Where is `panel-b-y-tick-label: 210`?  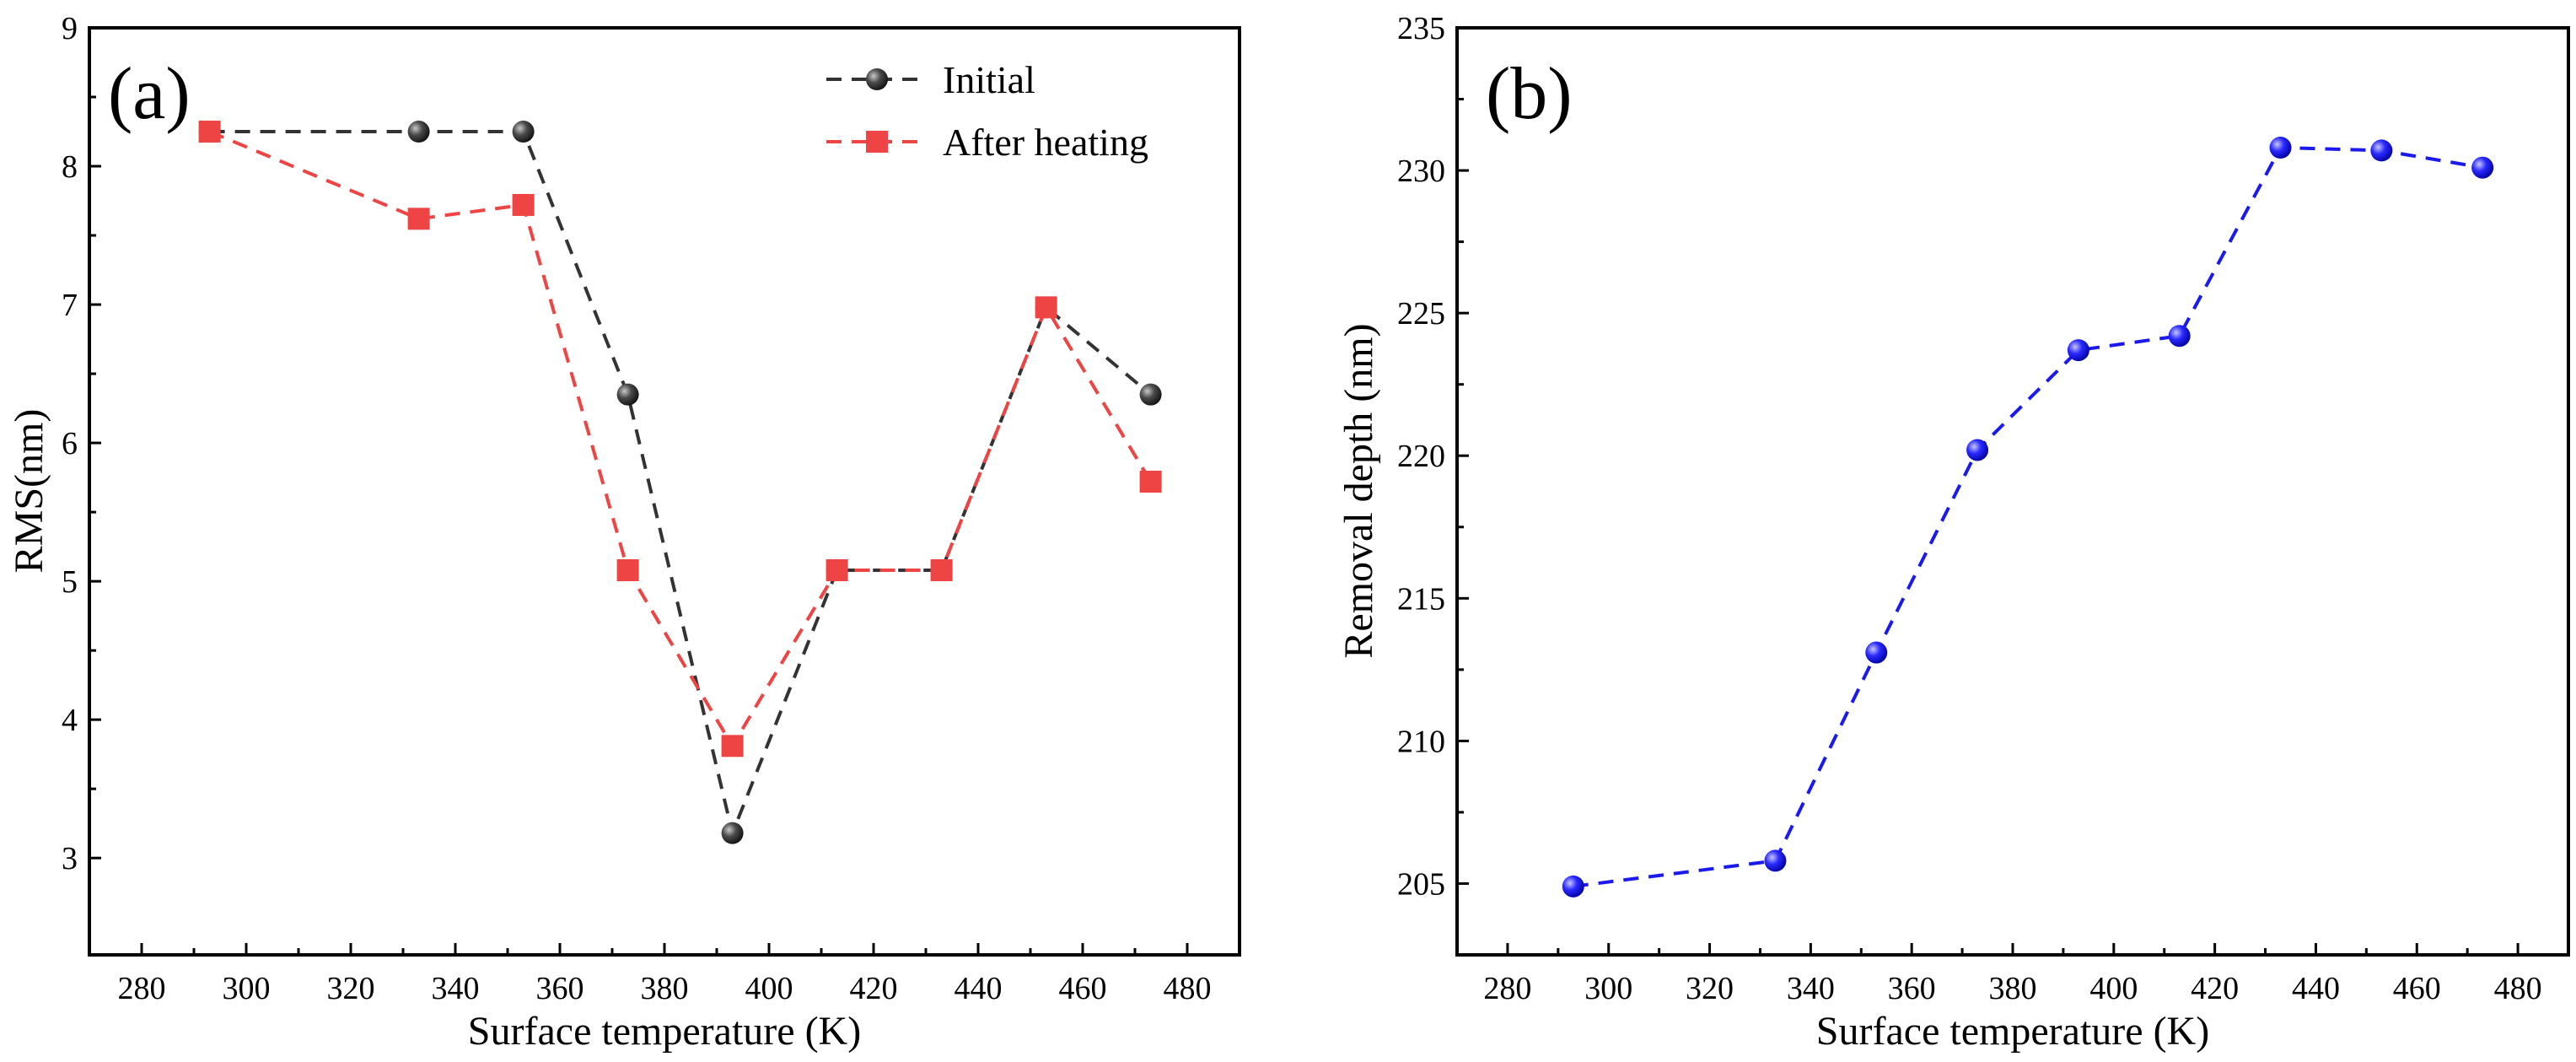 panel-b-y-tick-label: 210 is located at coordinates (1421, 741).